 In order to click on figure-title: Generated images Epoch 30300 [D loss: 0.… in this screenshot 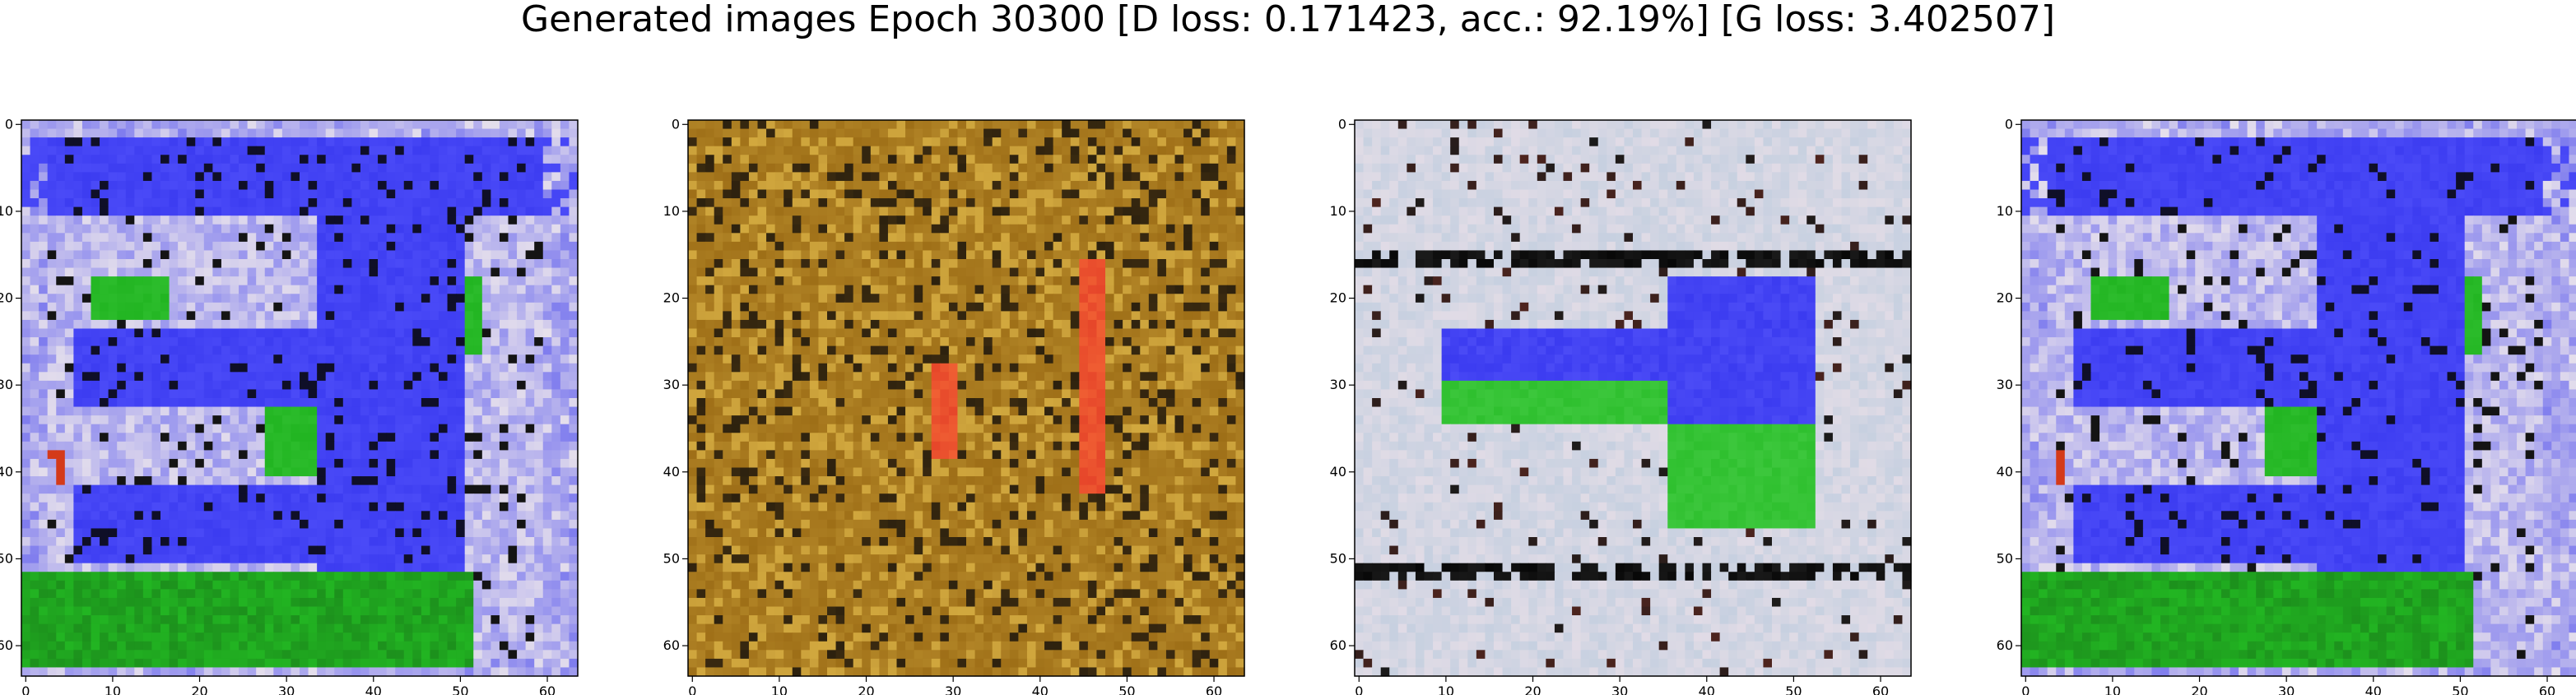, I will do `click(1288, 20)`.